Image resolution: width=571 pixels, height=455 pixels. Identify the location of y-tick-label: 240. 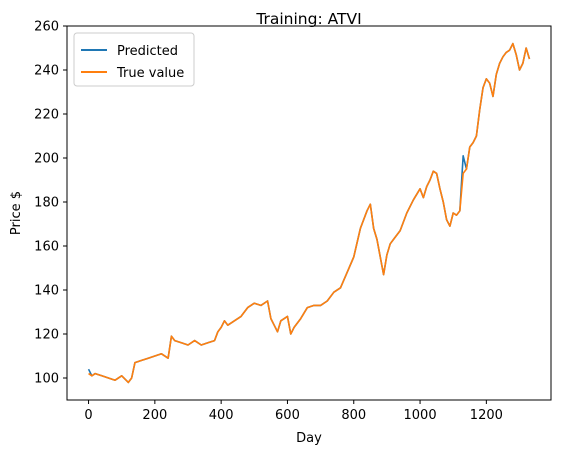
(46, 71).